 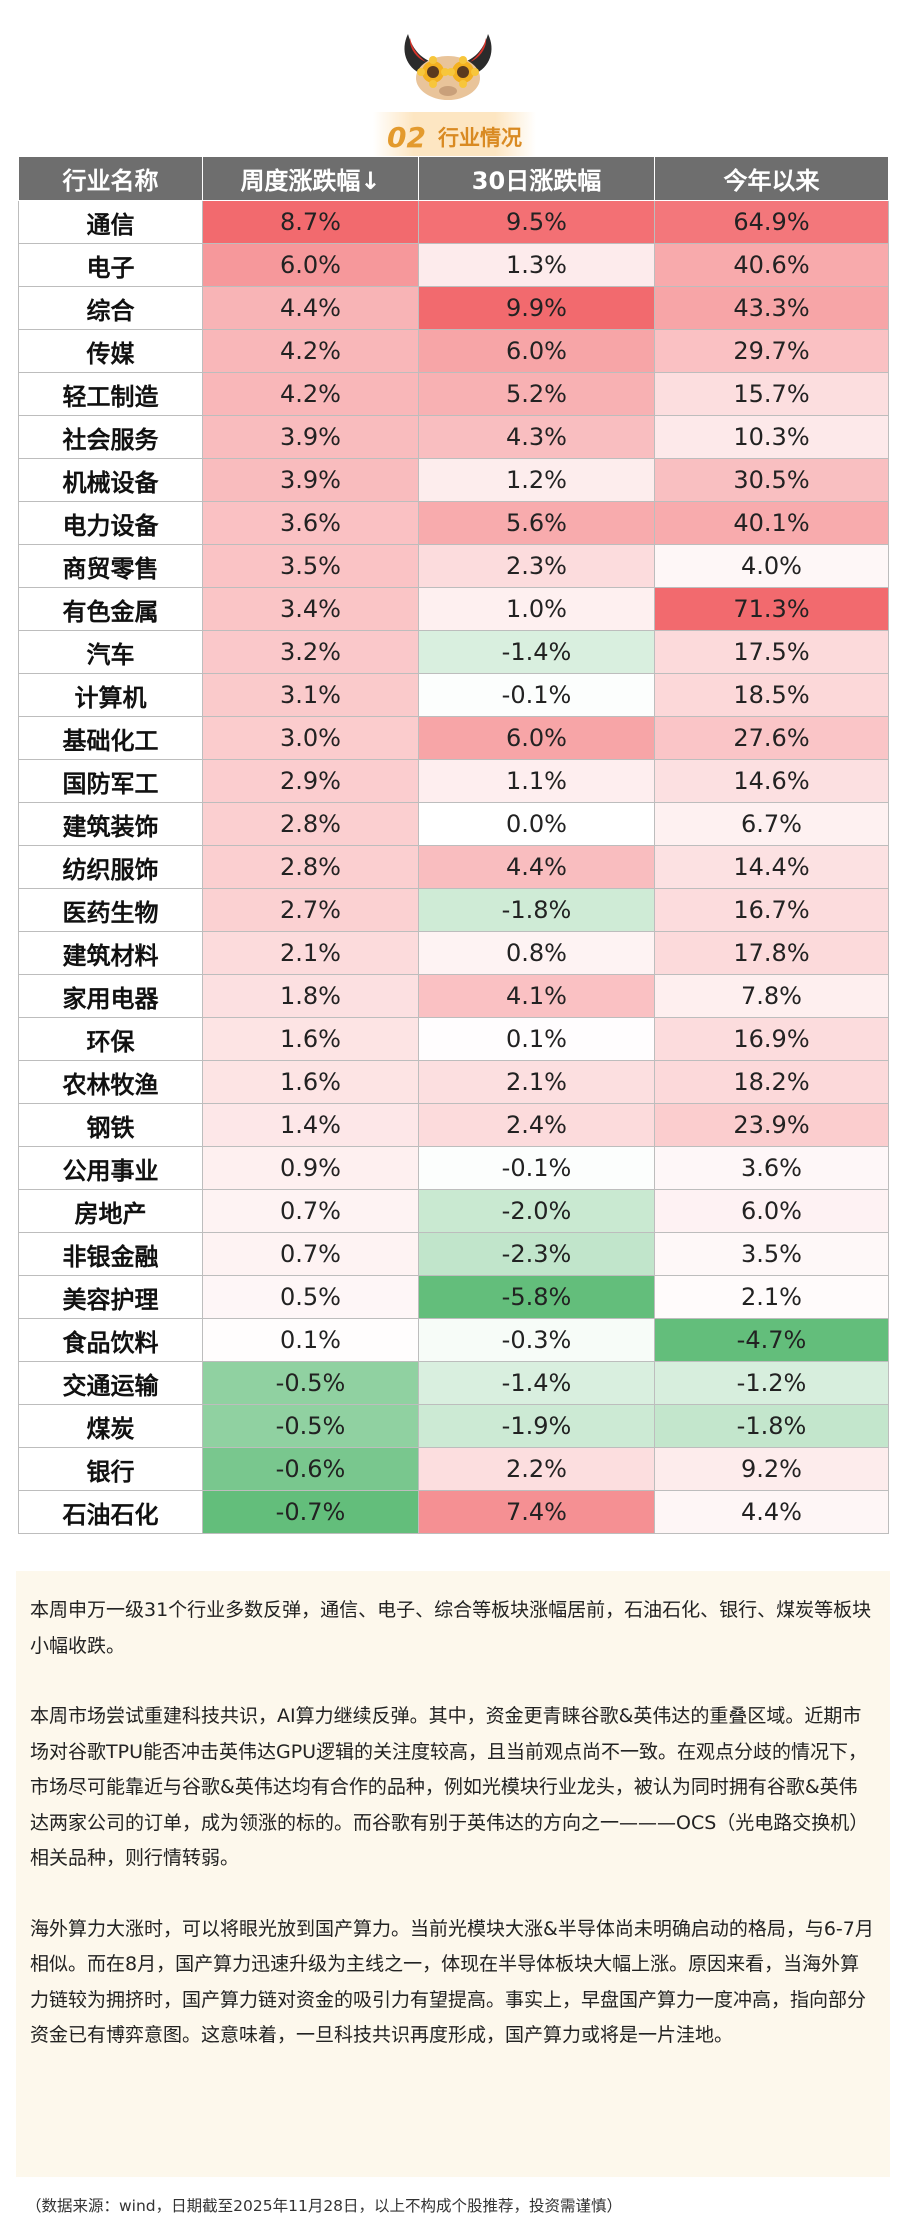 I want to click on industry-name-cell: 食品饮料, so click(x=110, y=1340).